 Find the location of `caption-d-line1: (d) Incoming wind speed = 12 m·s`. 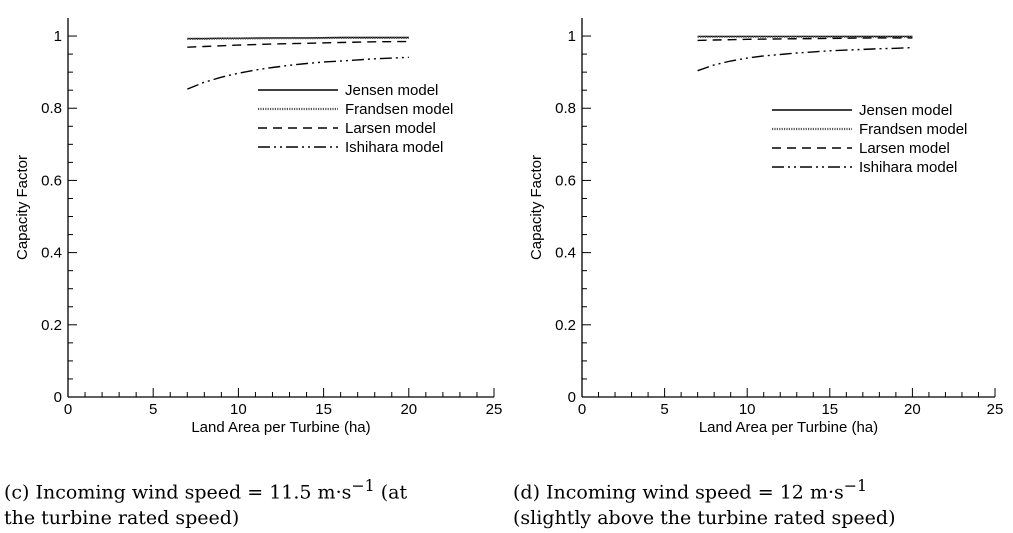

caption-d-line1: (d) Incoming wind speed = 12 m·s is located at coordinates (678, 492).